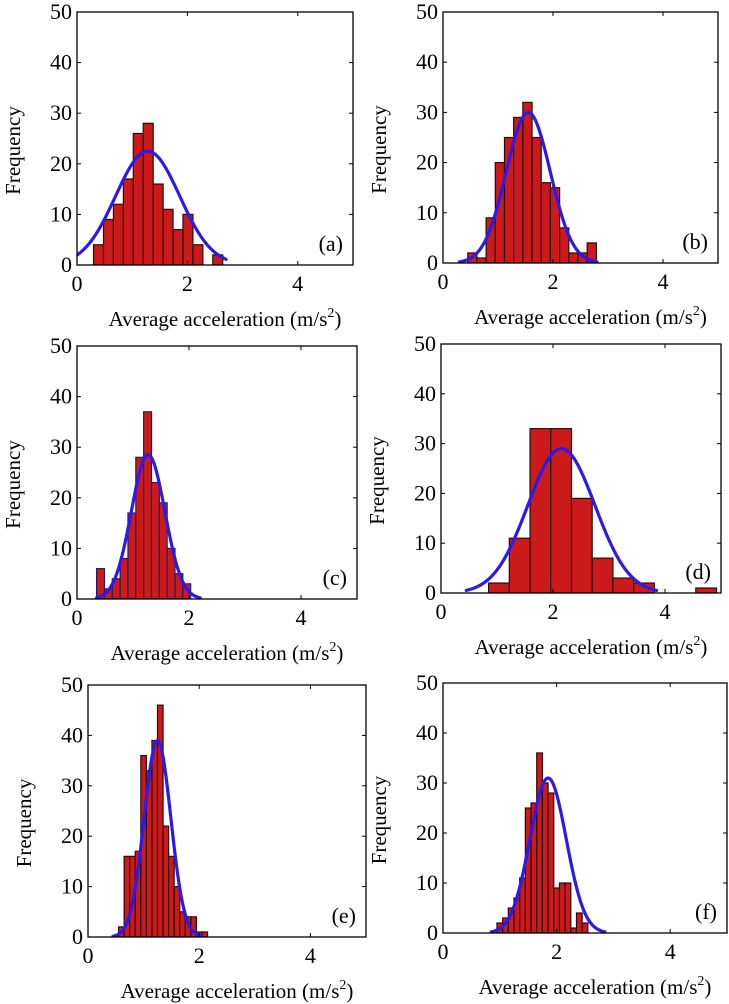 The height and width of the screenshot is (1004, 729). I want to click on panel-label: (e), so click(344, 915).